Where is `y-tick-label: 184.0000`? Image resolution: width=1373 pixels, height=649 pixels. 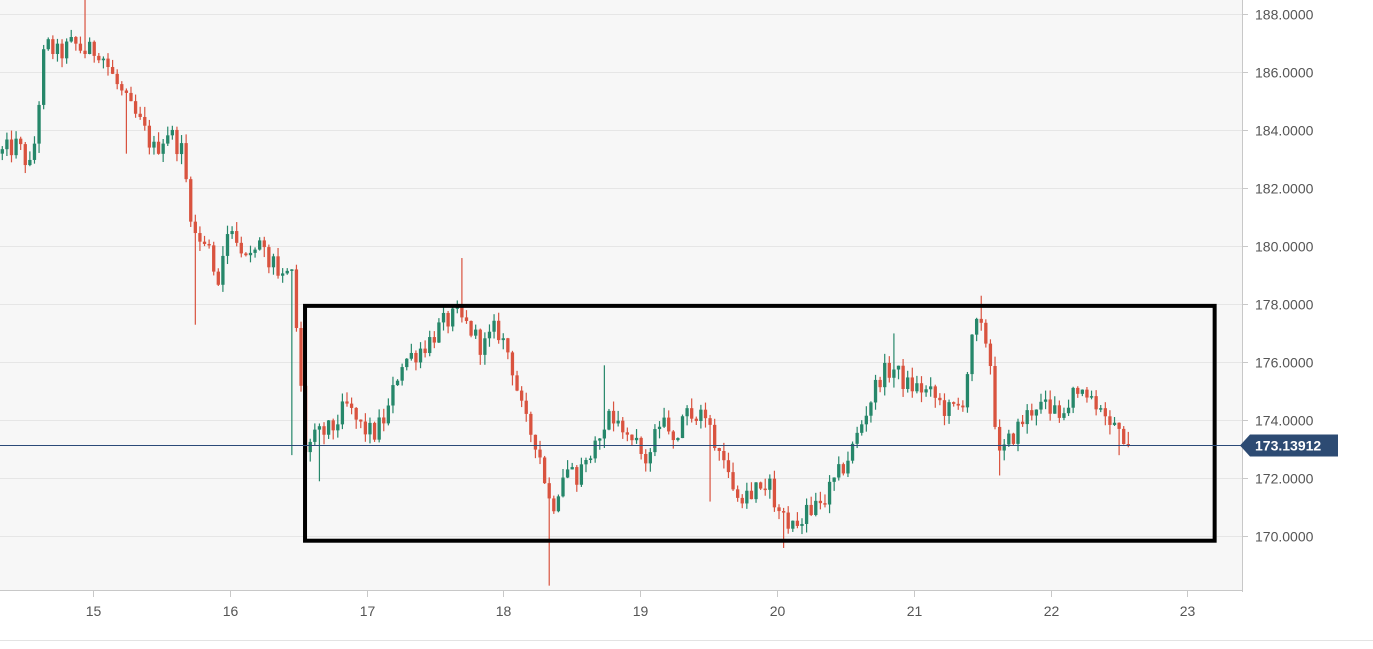 y-tick-label: 184.0000 is located at coordinates (1284, 131).